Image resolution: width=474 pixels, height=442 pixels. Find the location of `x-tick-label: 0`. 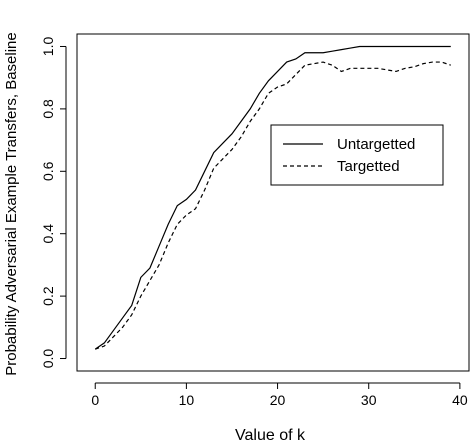

x-tick-label: 0 is located at coordinates (95, 400).